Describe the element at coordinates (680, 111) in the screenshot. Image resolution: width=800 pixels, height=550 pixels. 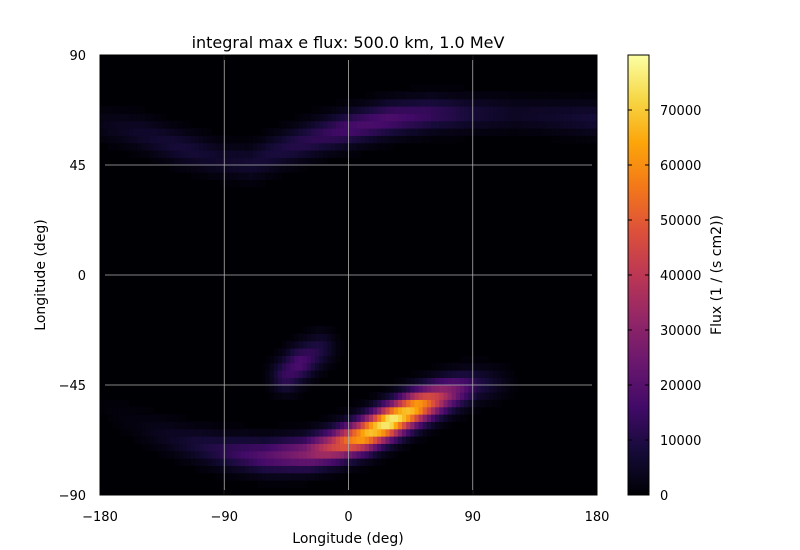
I see `colorbar-tick-label: 70000` at that location.